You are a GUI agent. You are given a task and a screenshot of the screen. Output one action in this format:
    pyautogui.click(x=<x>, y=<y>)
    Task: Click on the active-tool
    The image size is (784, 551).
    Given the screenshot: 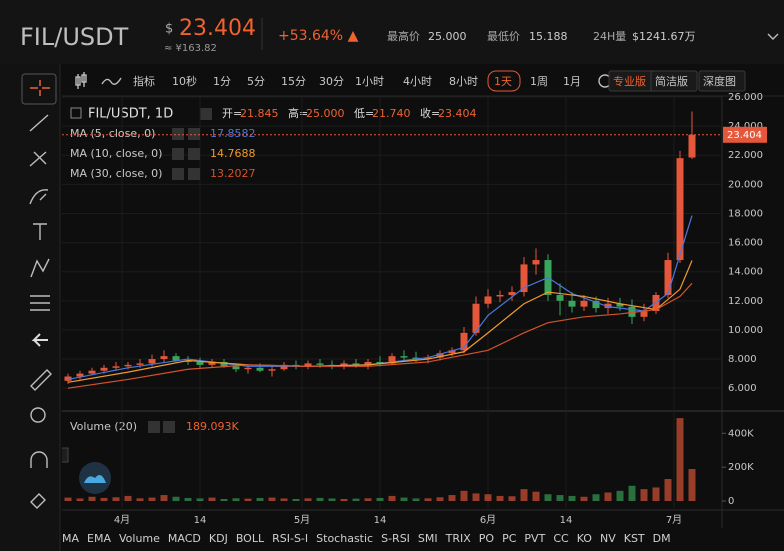 What is the action you would take?
    pyautogui.click(x=39, y=89)
    